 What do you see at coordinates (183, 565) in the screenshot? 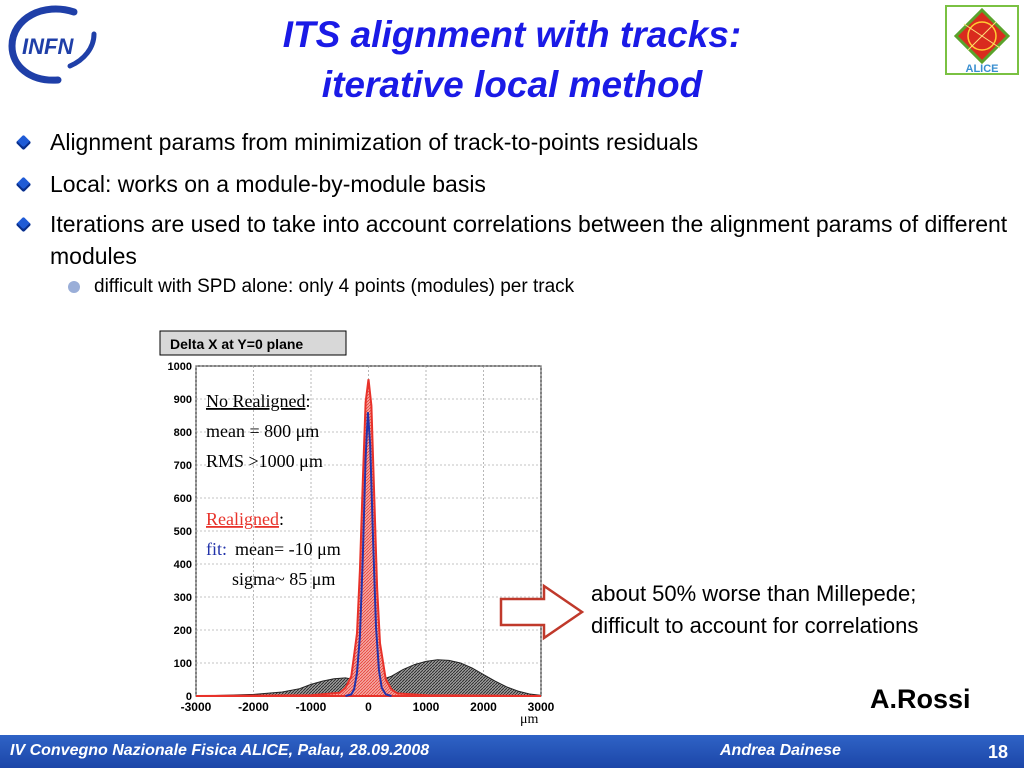
I see `y-tick-label: 400` at bounding box center [183, 565].